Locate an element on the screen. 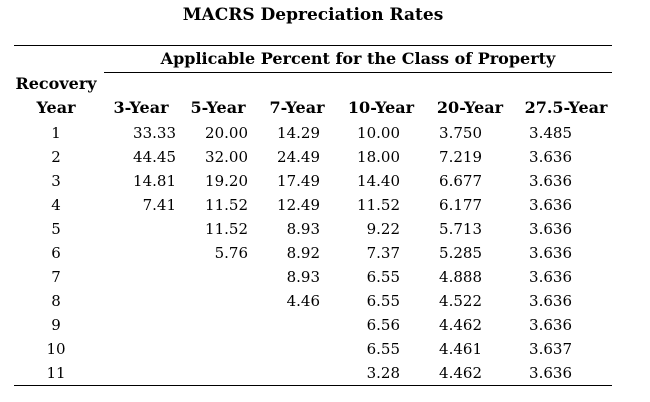 The width and height of the screenshot is (650, 402). rate-7-year-cell: 8.92 is located at coordinates (303, 253).